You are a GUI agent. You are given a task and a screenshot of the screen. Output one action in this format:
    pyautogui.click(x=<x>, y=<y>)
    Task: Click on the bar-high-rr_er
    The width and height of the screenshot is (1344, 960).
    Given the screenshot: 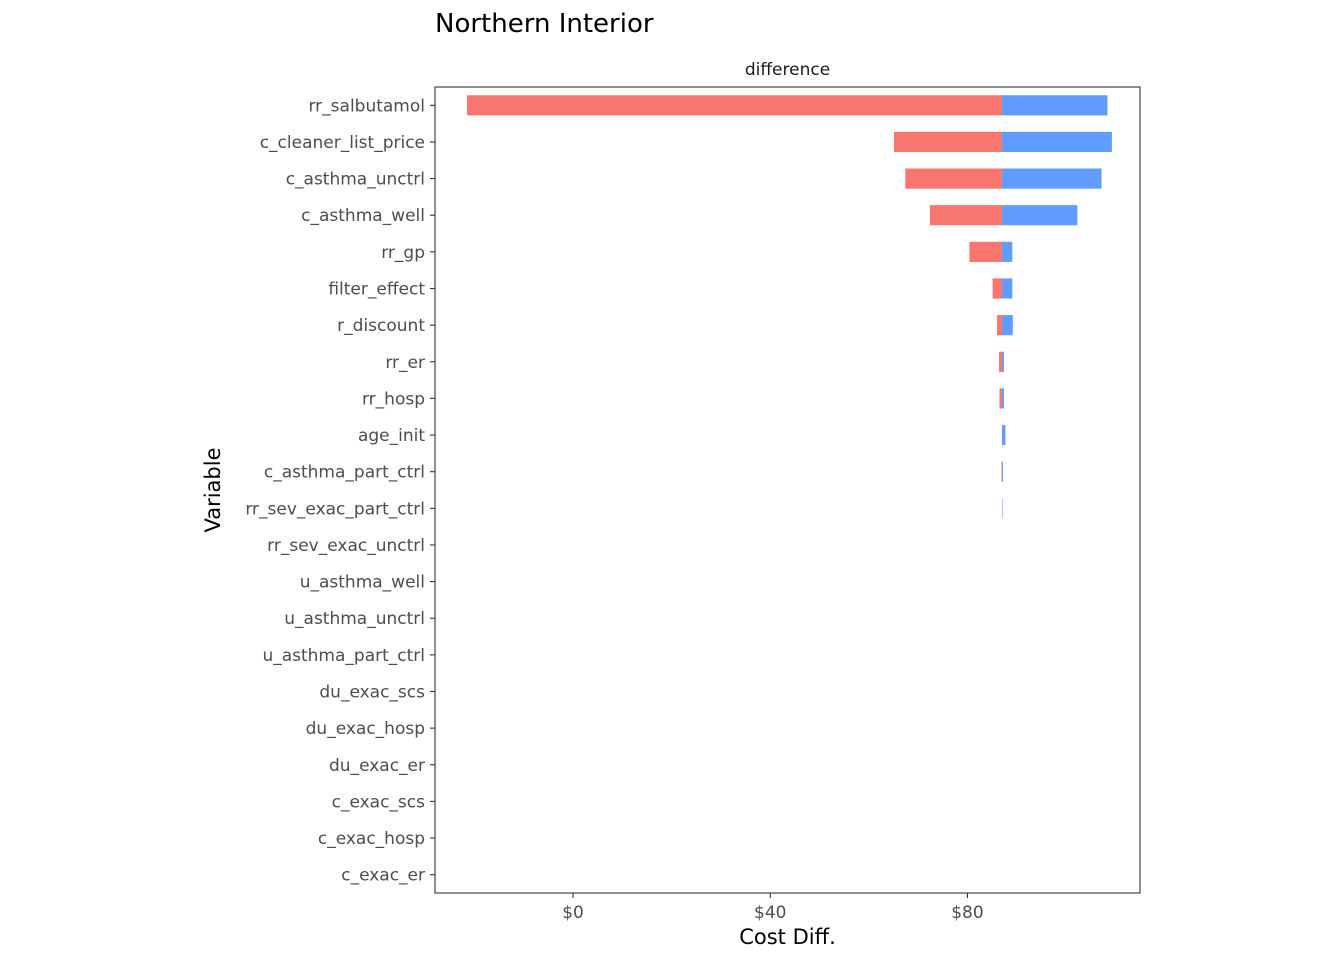 What is the action you would take?
    pyautogui.click(x=1002, y=361)
    